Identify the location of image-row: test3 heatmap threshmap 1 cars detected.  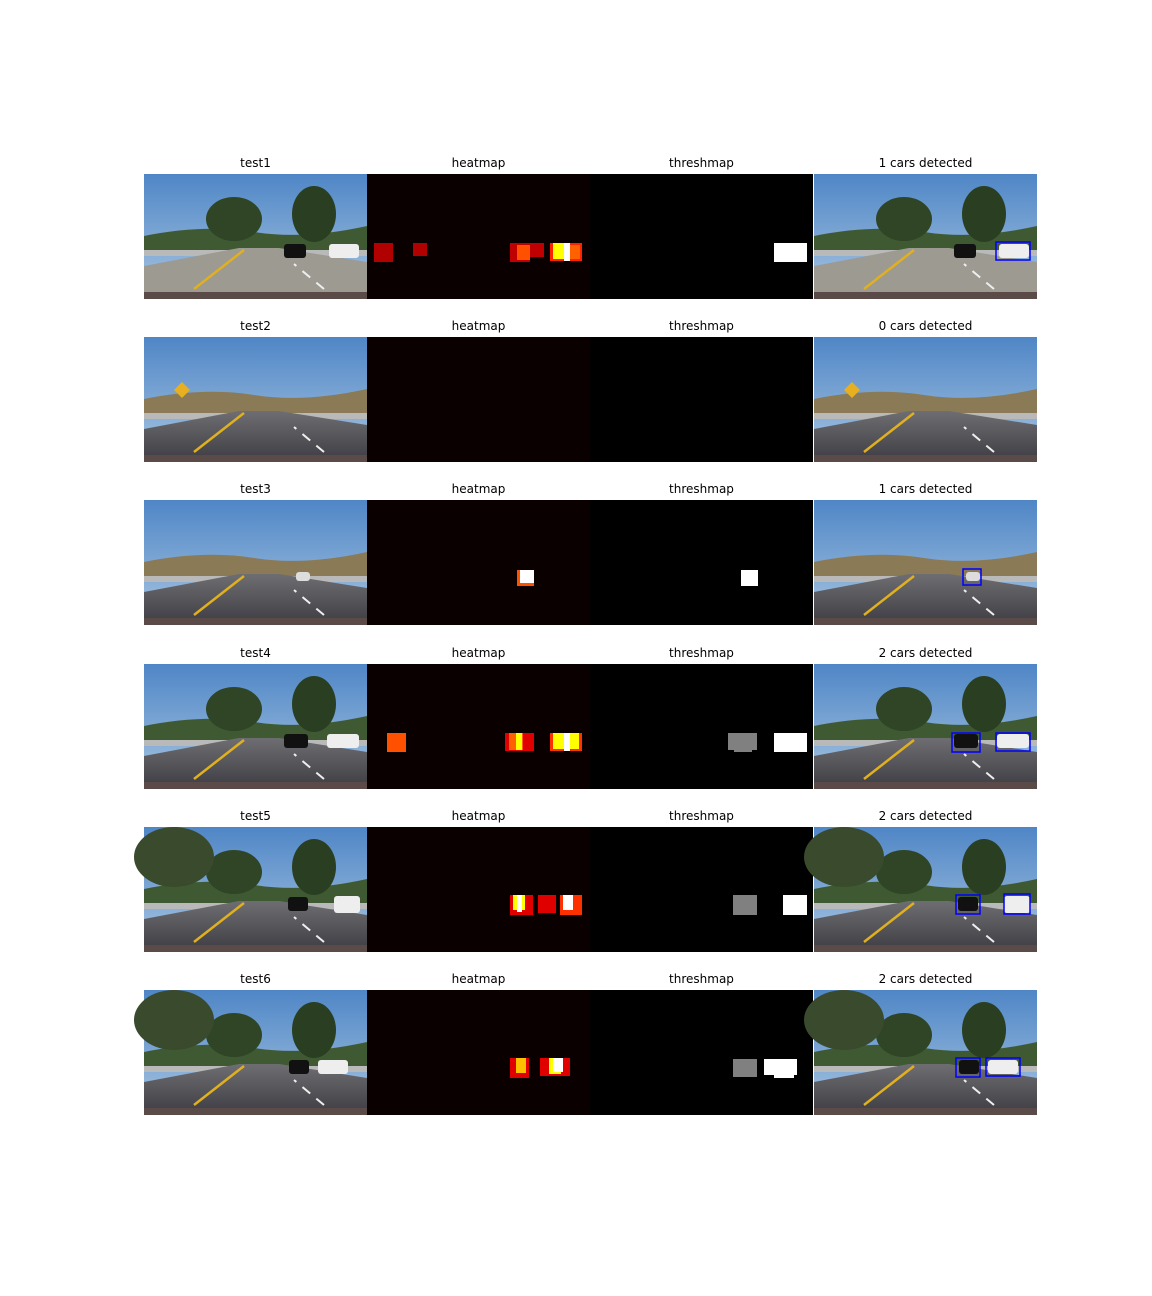
(590, 553).